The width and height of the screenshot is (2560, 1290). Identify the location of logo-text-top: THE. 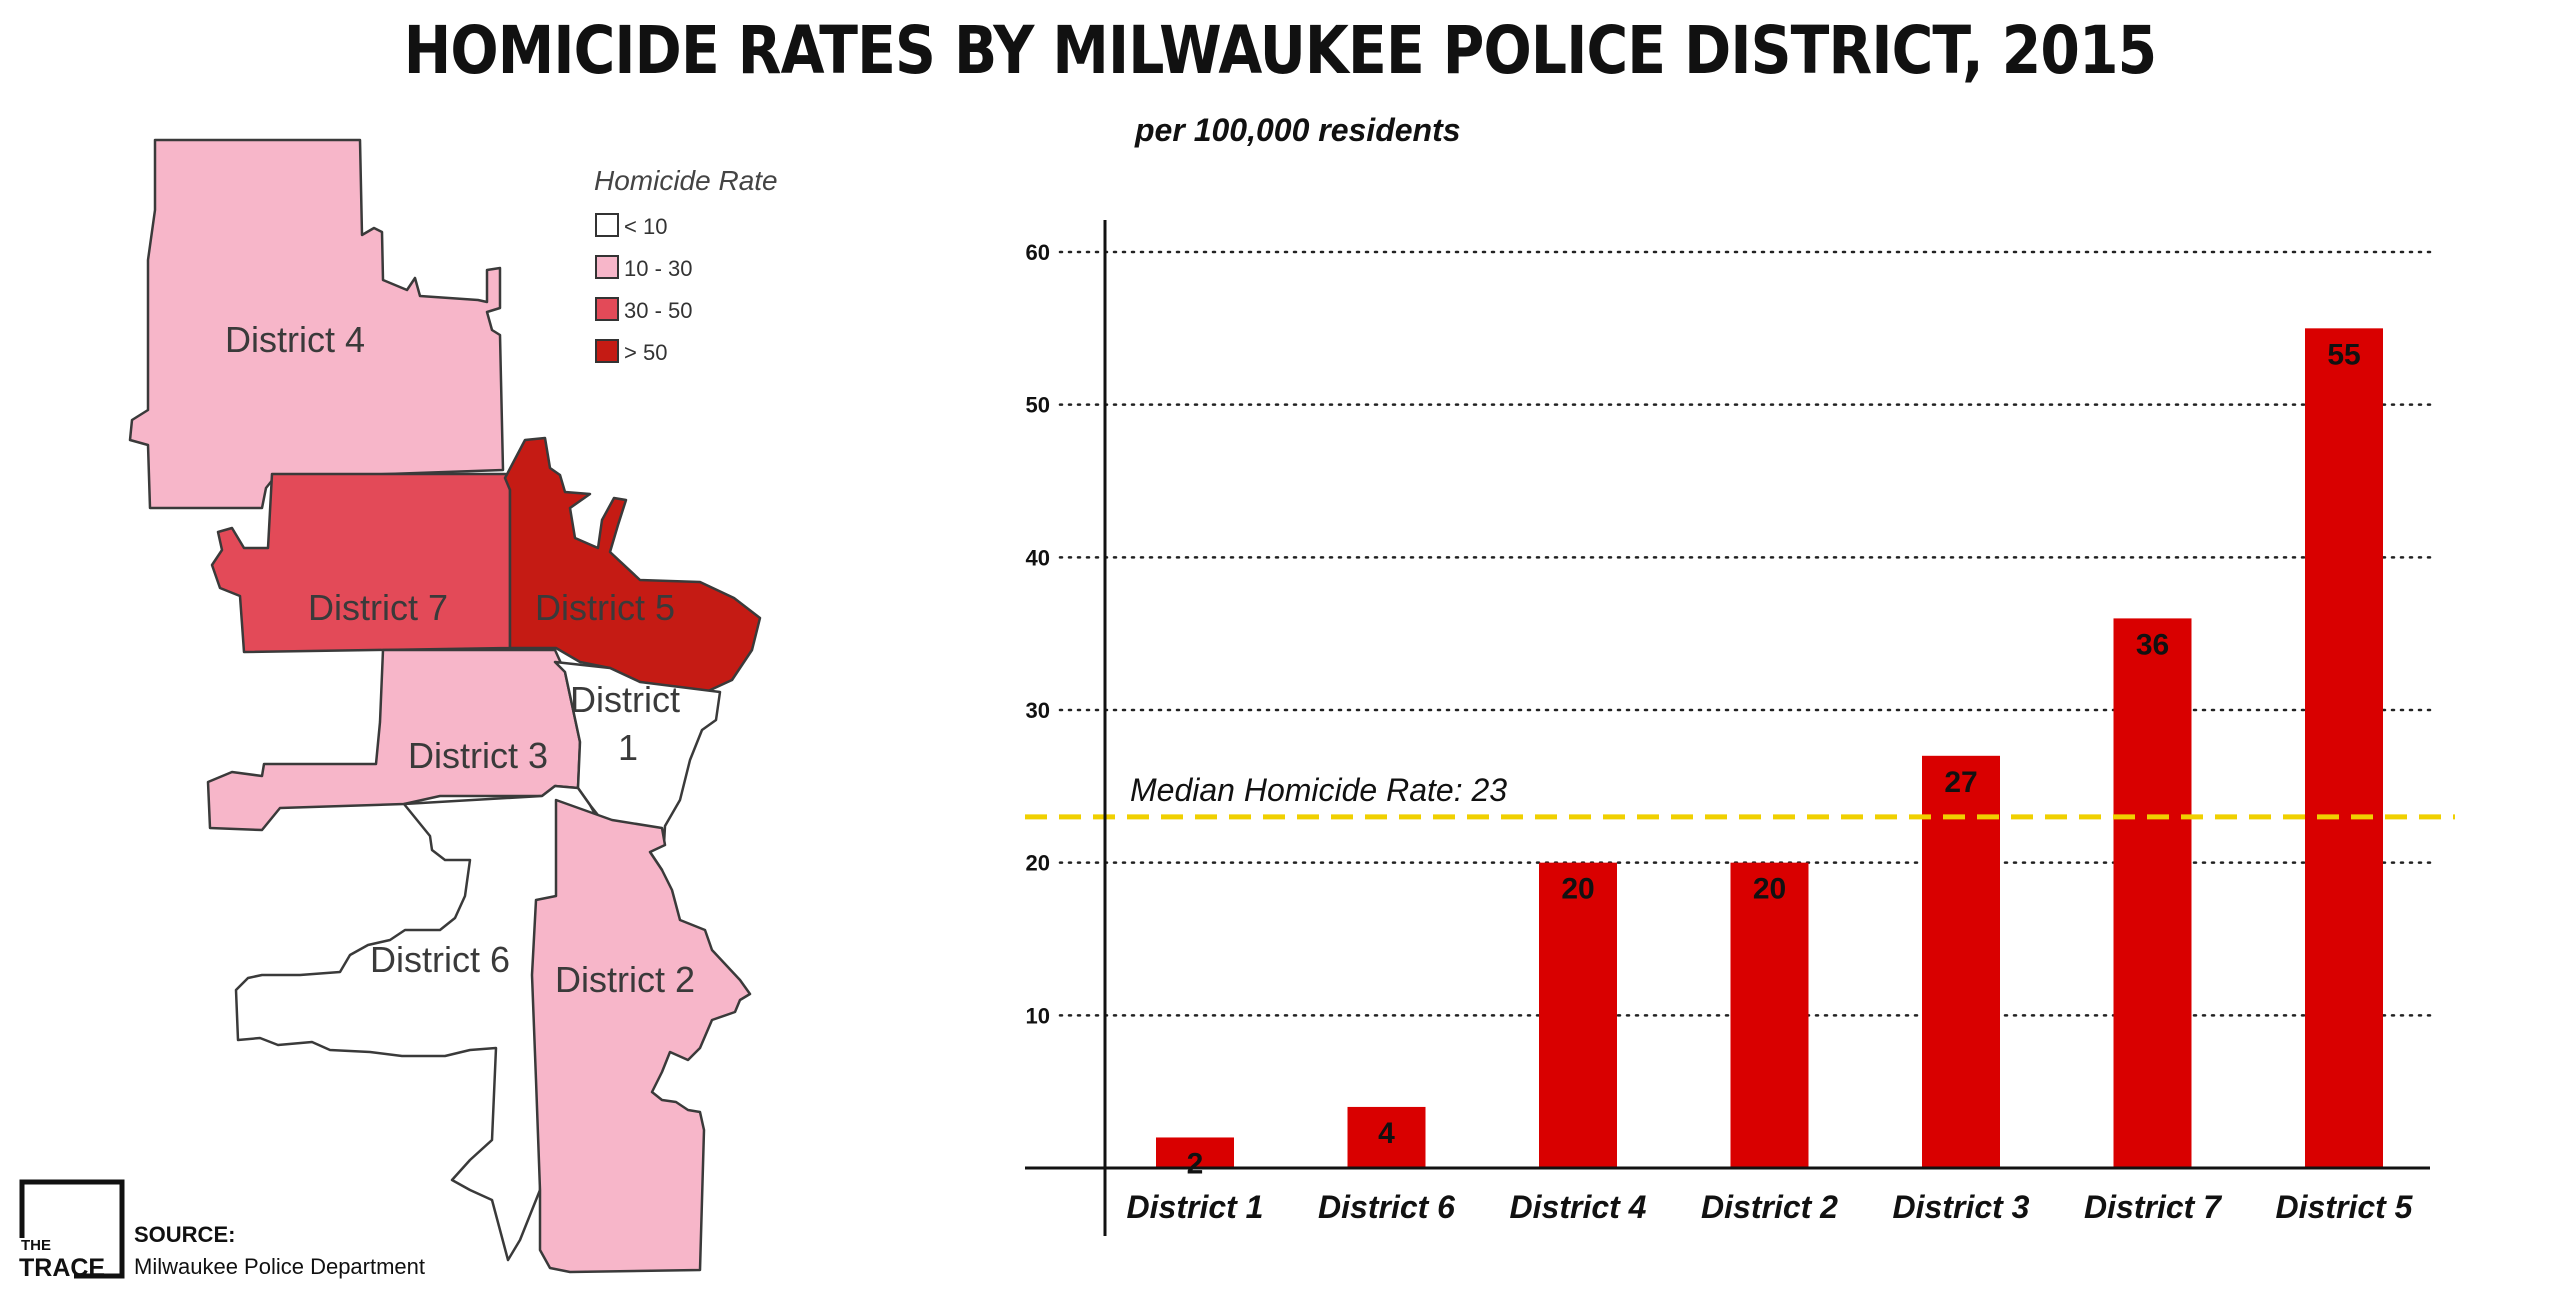
(36, 1245).